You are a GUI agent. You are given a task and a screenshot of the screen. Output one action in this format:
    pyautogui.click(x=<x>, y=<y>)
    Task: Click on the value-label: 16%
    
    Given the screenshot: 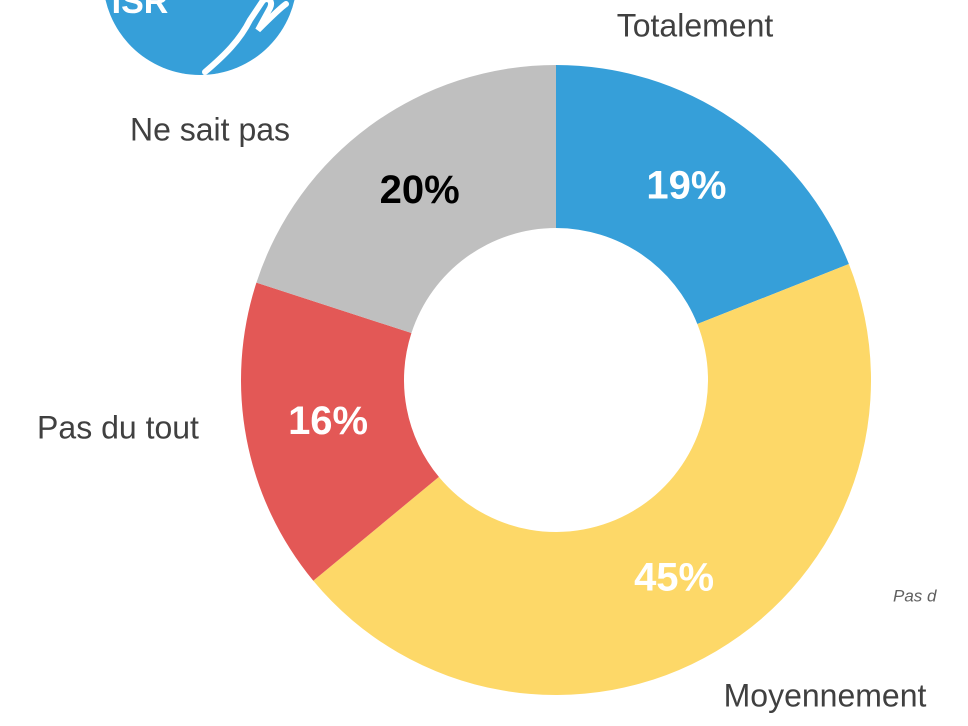 What is the action you would take?
    pyautogui.click(x=328, y=421)
    